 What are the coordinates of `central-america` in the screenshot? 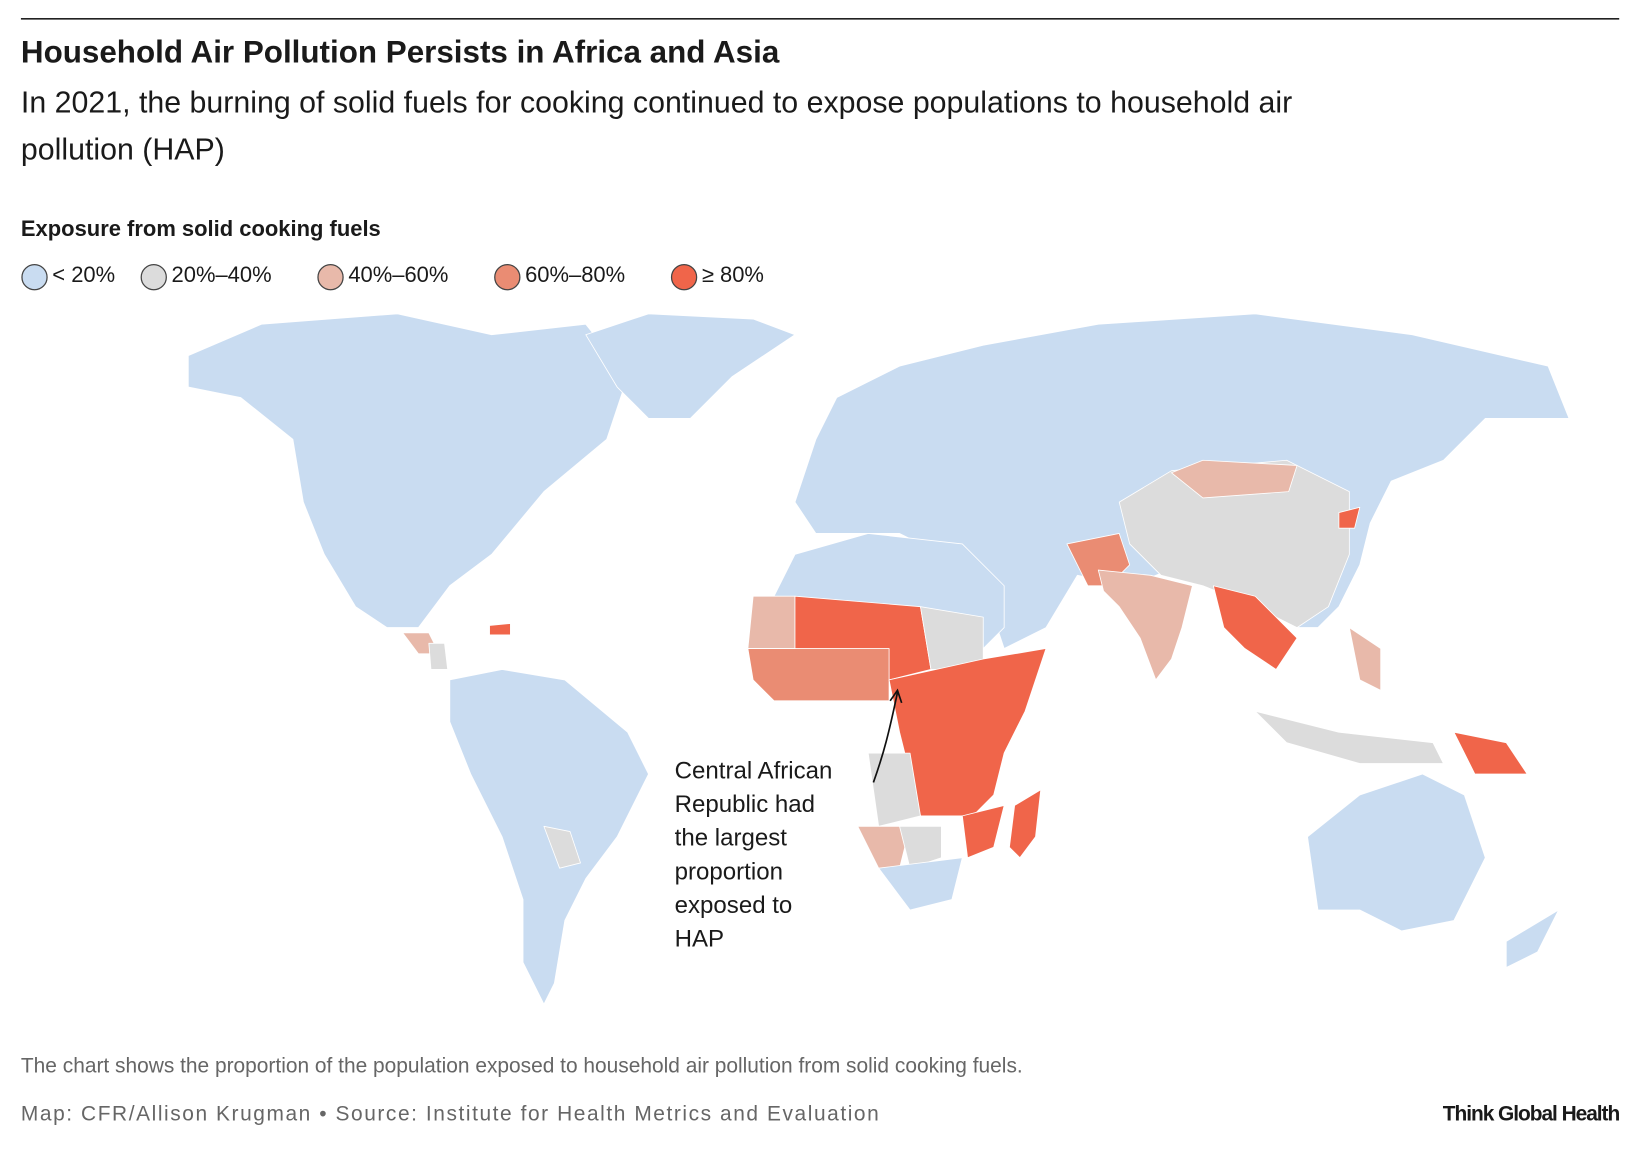 It's located at (438, 656).